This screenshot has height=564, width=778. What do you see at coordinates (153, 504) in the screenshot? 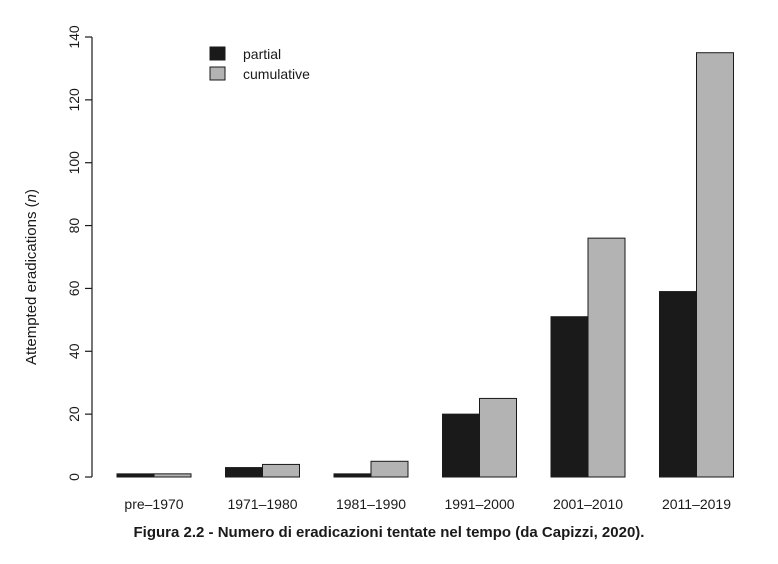
I see `x-tick-label: pre–1970` at bounding box center [153, 504].